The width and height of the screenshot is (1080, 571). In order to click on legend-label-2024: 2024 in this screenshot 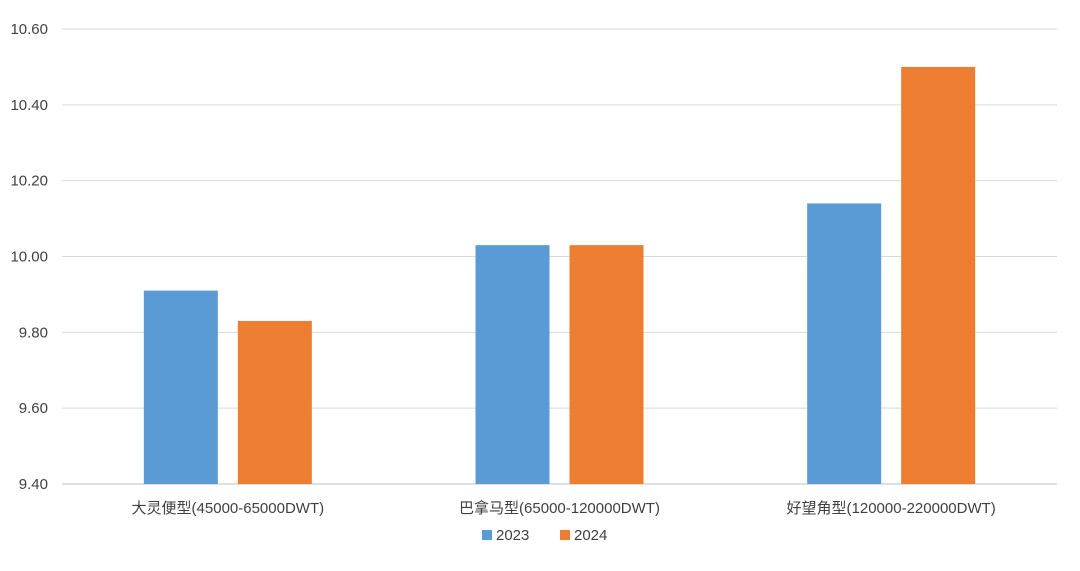, I will do `click(590, 535)`.